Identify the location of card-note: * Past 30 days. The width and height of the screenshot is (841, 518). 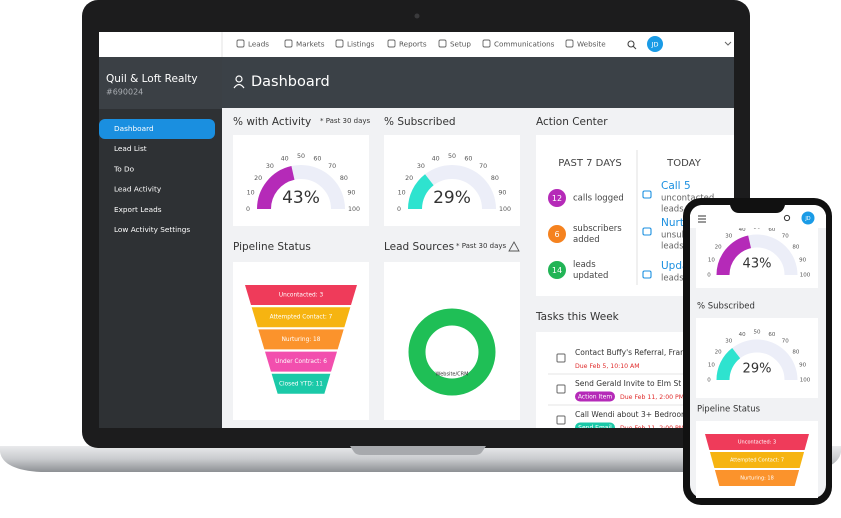
(481, 246).